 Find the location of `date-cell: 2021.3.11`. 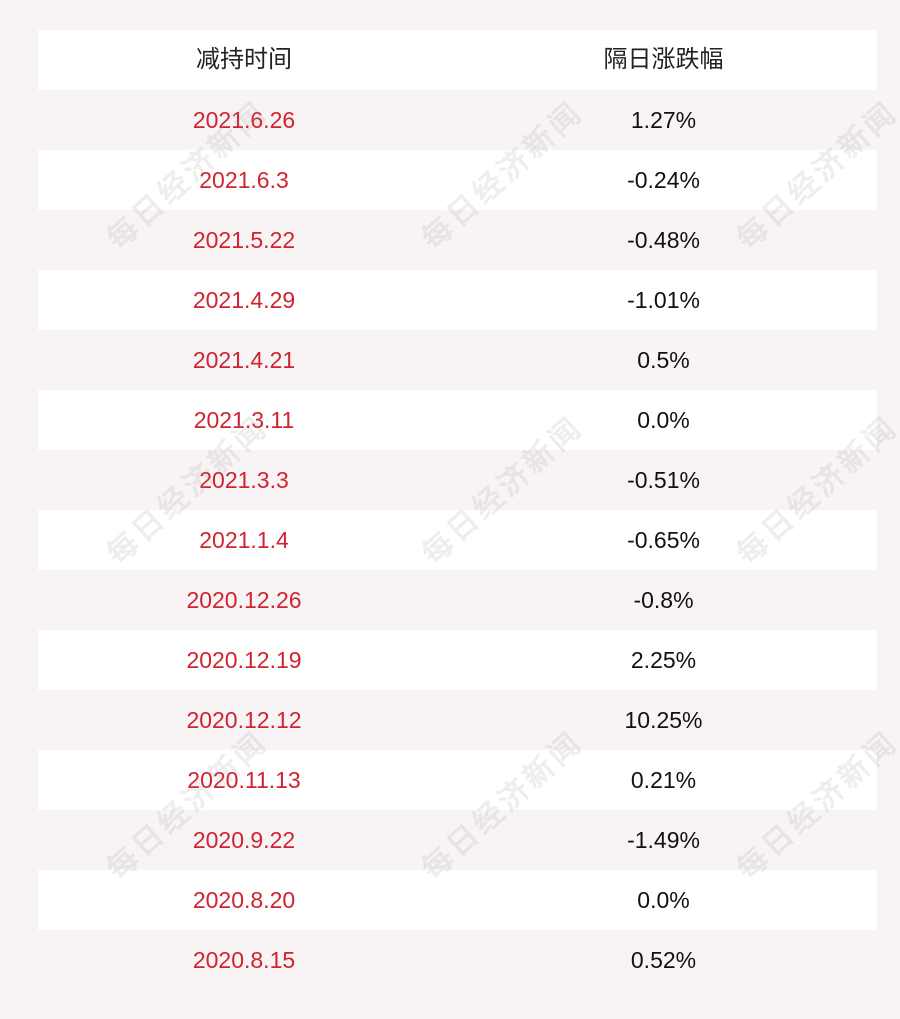

date-cell: 2021.3.11 is located at coordinates (244, 420).